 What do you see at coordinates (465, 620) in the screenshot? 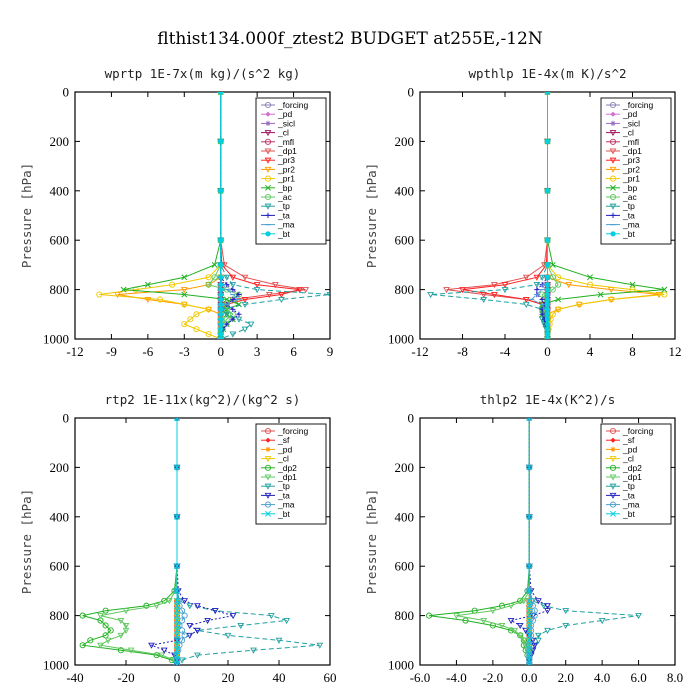
I see `panel-4-point-dp2` at bounding box center [465, 620].